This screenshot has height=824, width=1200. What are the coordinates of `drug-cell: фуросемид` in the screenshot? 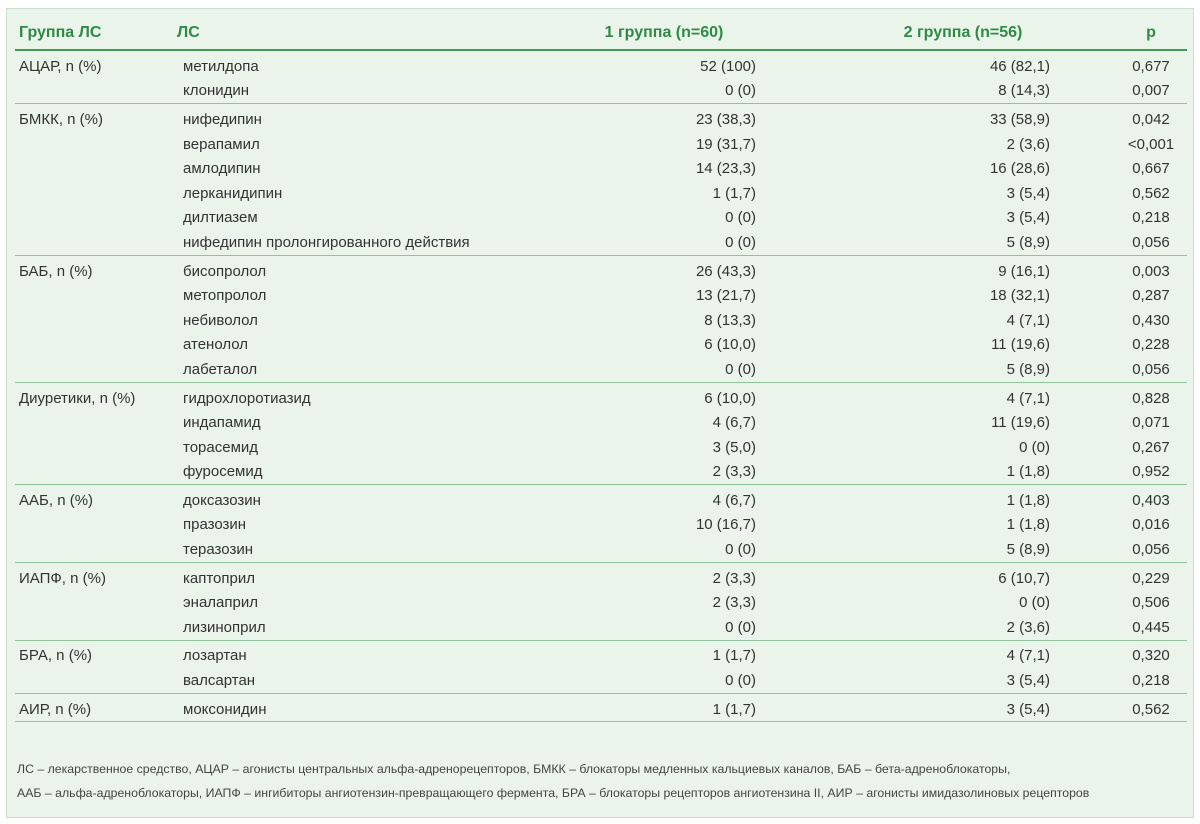 It's located at (345, 472).